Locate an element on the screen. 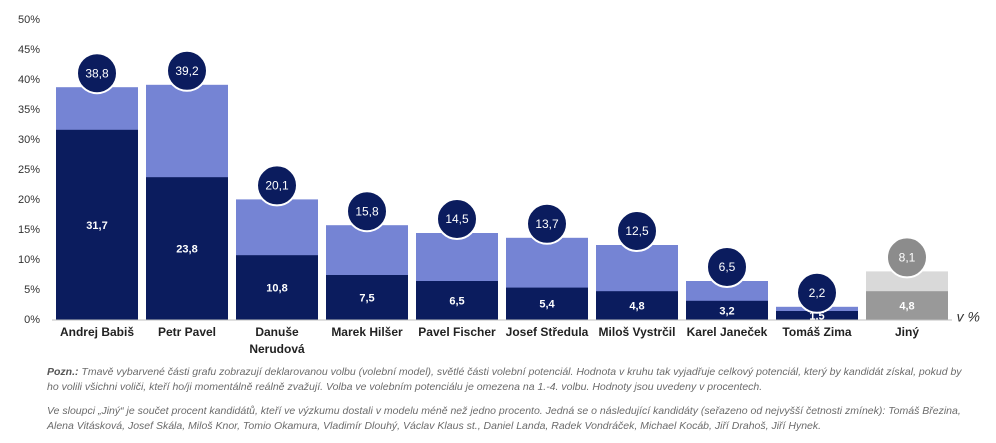  y-tick-label: 5% is located at coordinates (32, 290).